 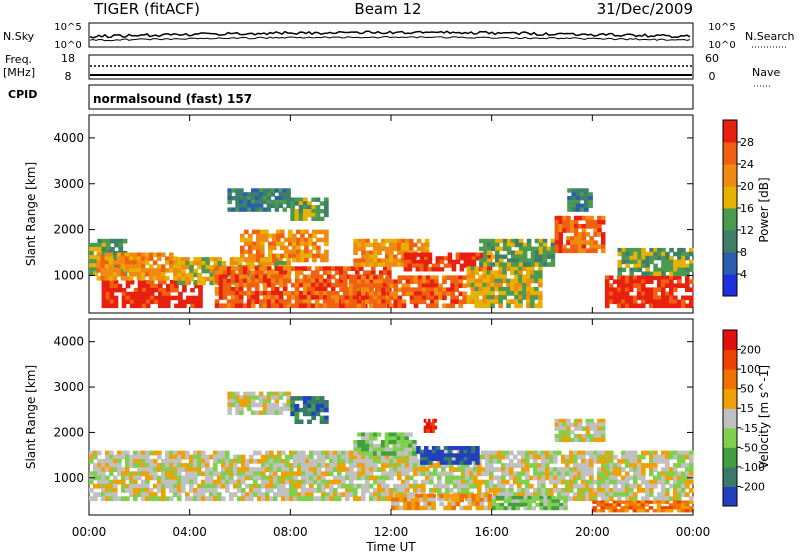 I want to click on colorbar-swatch, so click(x=730, y=285).